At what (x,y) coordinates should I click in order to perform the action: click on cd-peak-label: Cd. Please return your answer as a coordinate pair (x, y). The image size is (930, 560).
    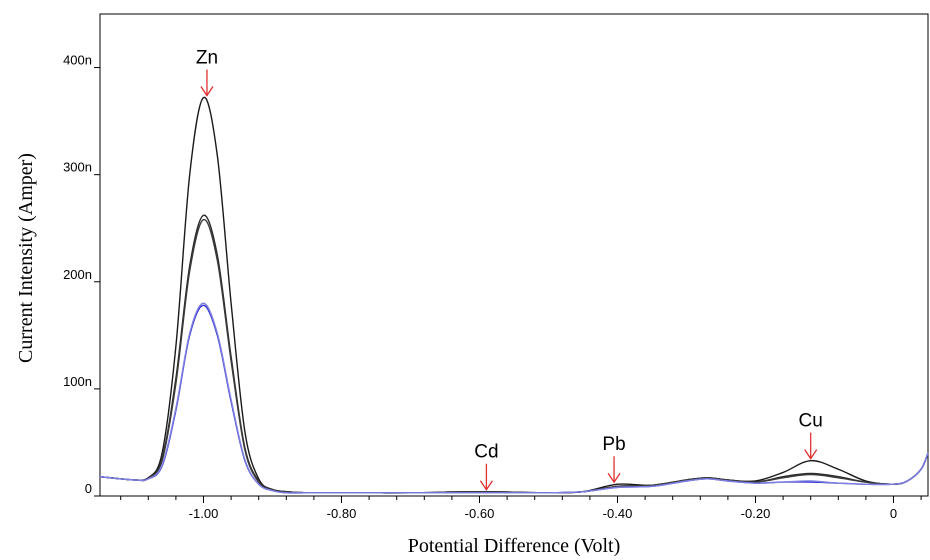
    Looking at the image, I should click on (486, 452).